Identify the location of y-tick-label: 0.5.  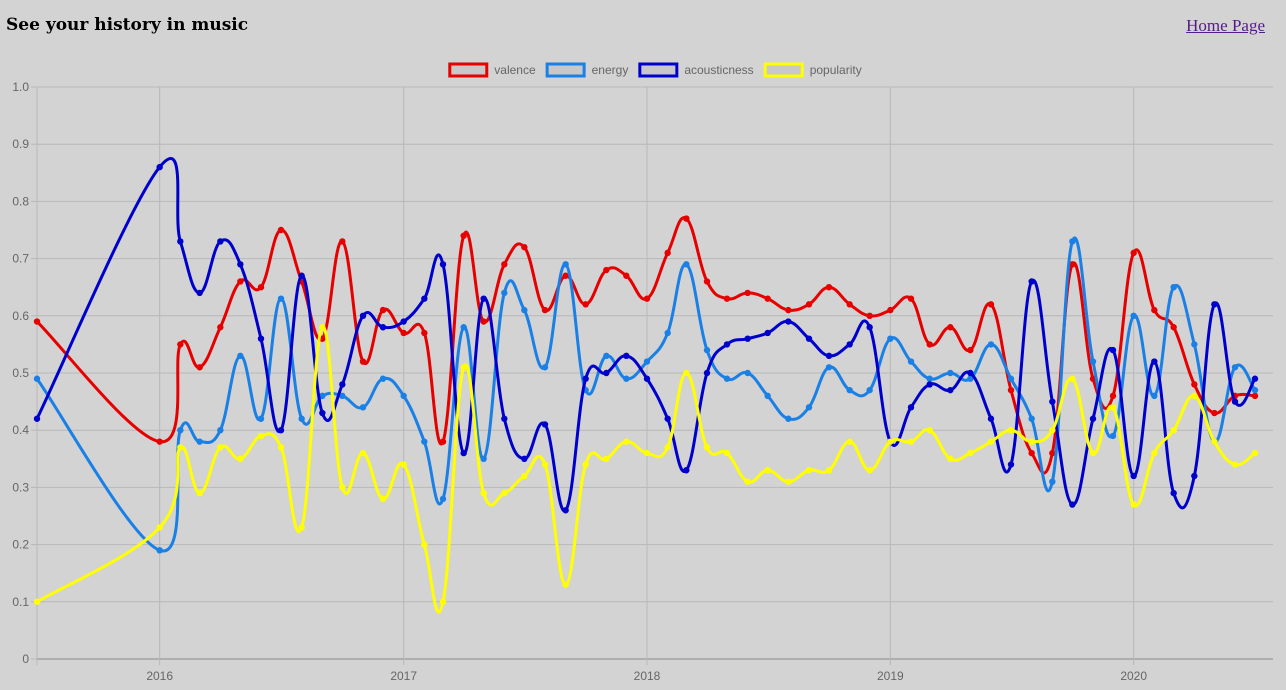
(20, 373).